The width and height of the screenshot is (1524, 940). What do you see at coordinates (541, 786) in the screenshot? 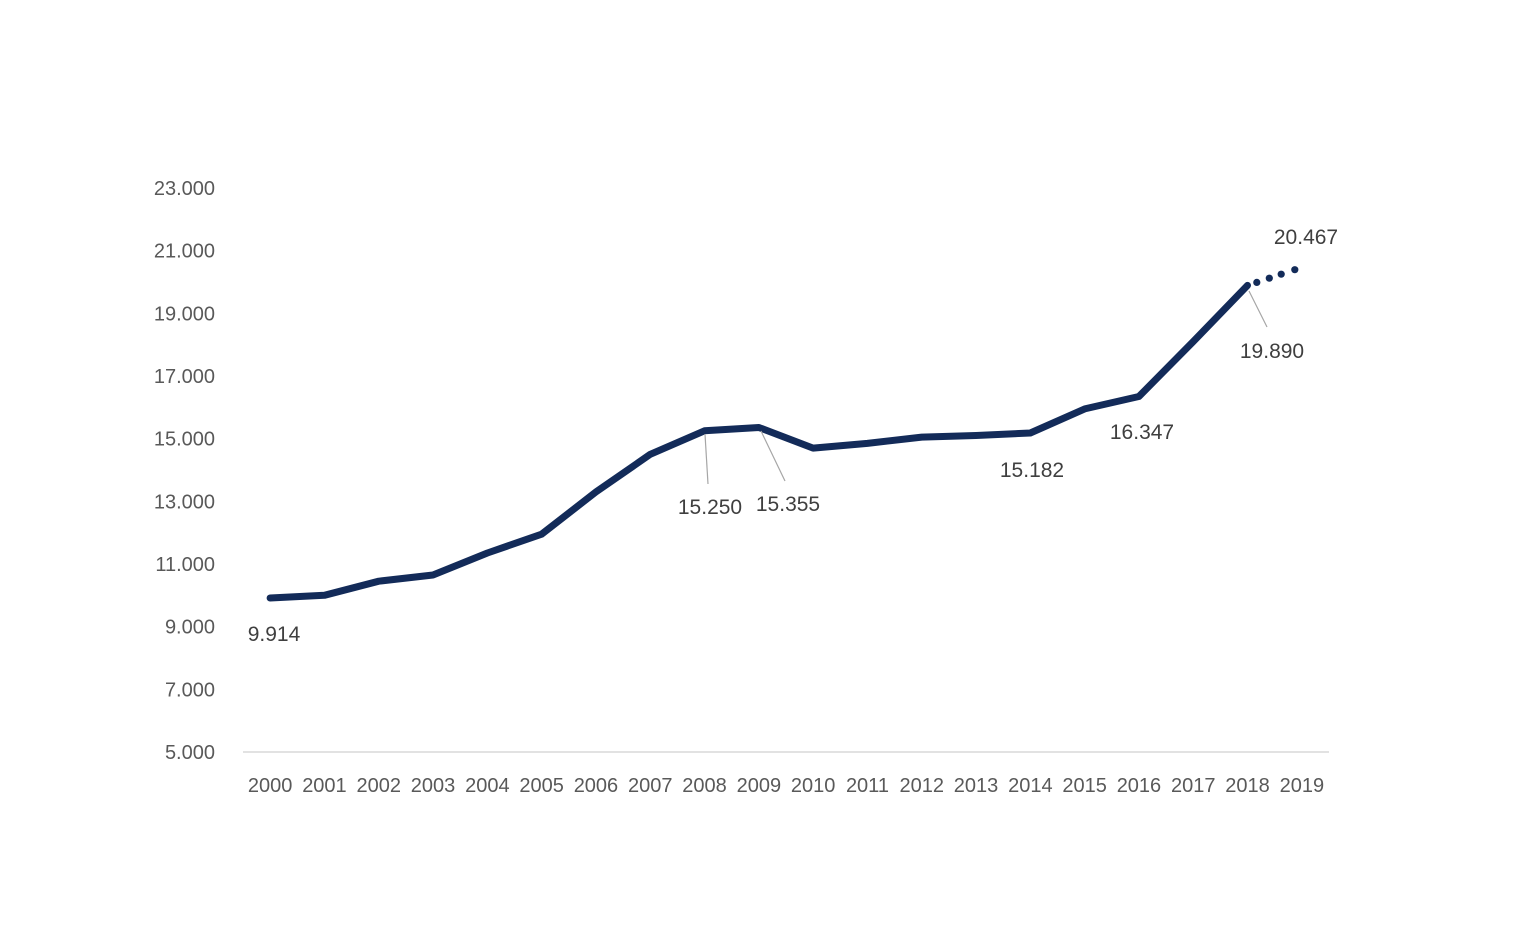
I see `x-axis-tick-label: 2005` at bounding box center [541, 786].